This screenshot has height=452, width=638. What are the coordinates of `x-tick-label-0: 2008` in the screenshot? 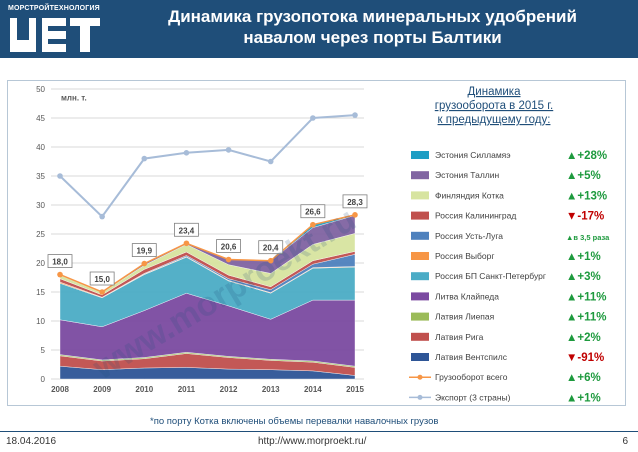 It's located at (60, 389).